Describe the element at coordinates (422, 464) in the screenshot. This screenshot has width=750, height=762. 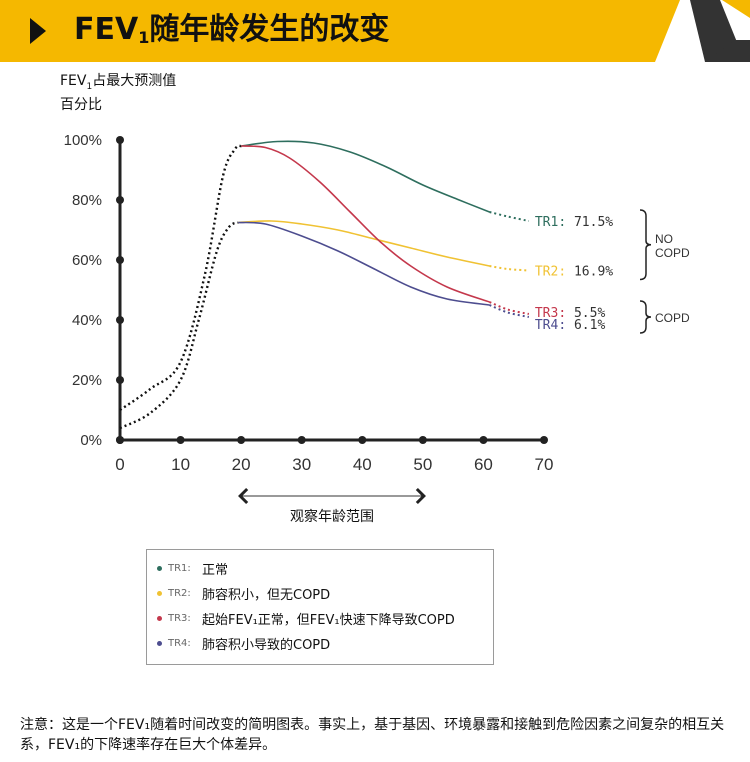
I see `x-tick-label: 50` at that location.